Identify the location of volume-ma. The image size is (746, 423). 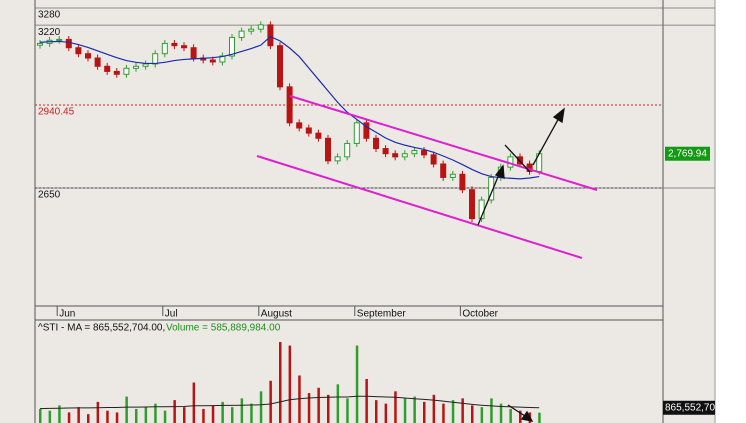
(289, 402).